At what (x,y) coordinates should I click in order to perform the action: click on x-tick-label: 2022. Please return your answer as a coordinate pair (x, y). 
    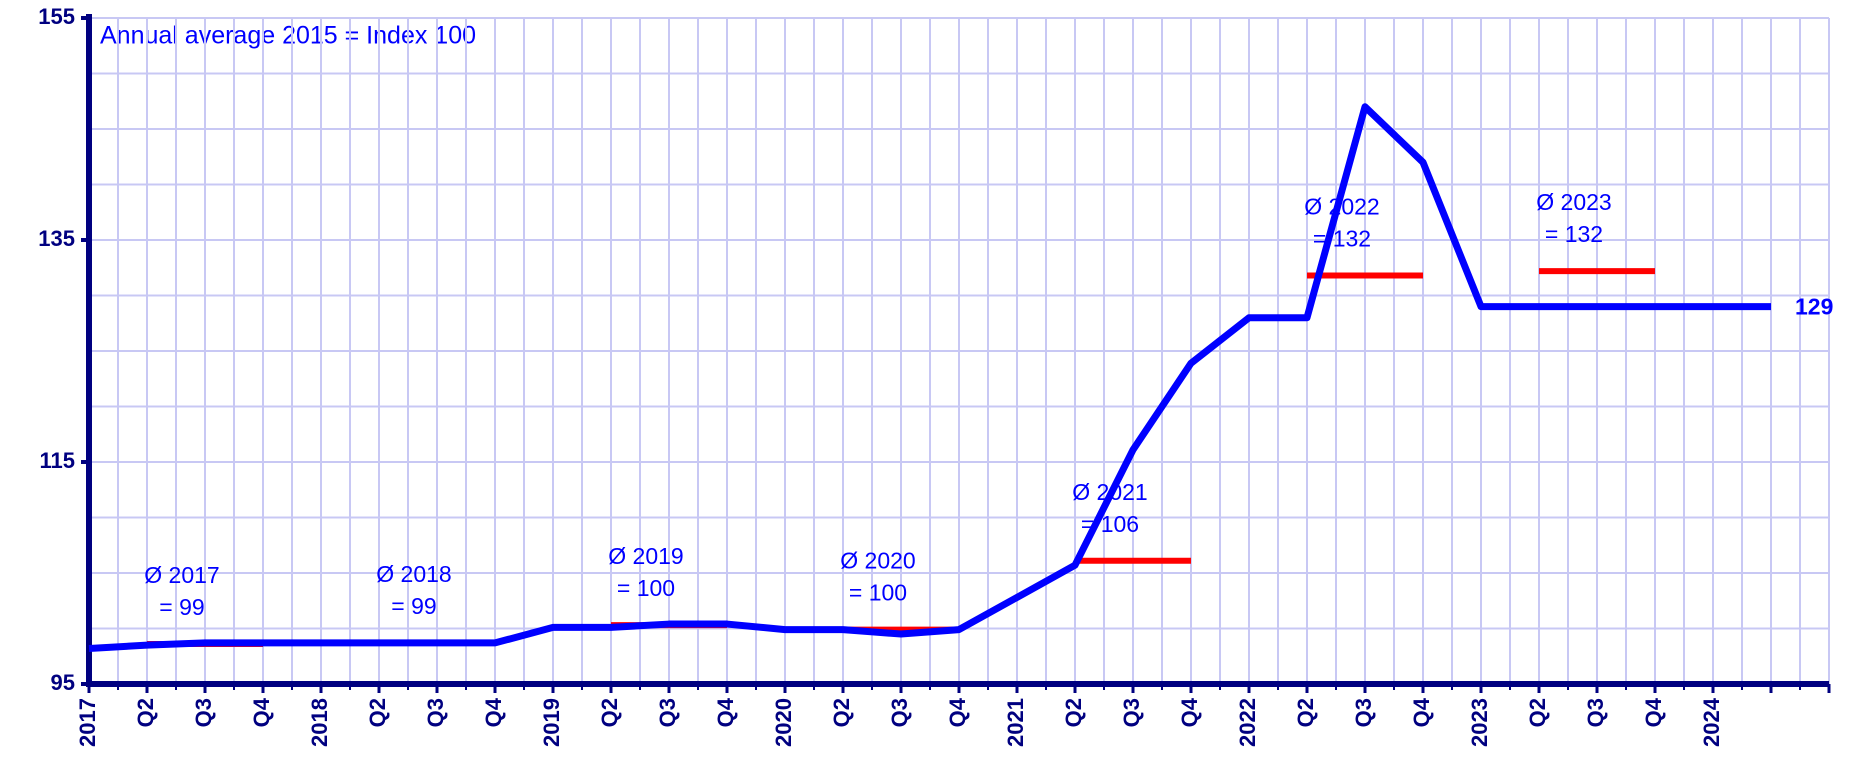
    Looking at the image, I should click on (1247, 722).